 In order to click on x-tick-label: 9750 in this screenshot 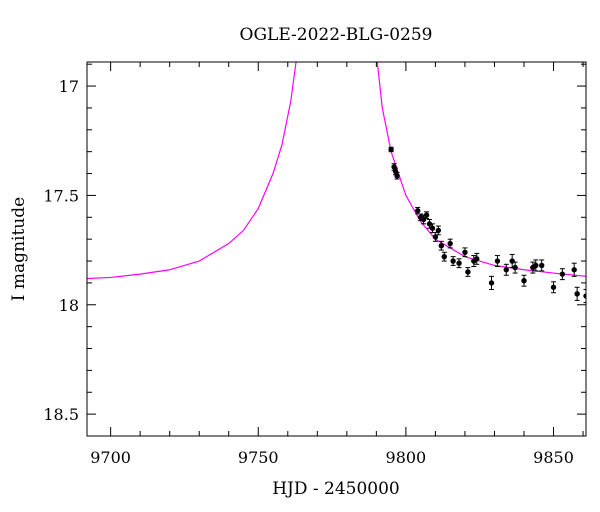, I will do `click(258, 457)`.